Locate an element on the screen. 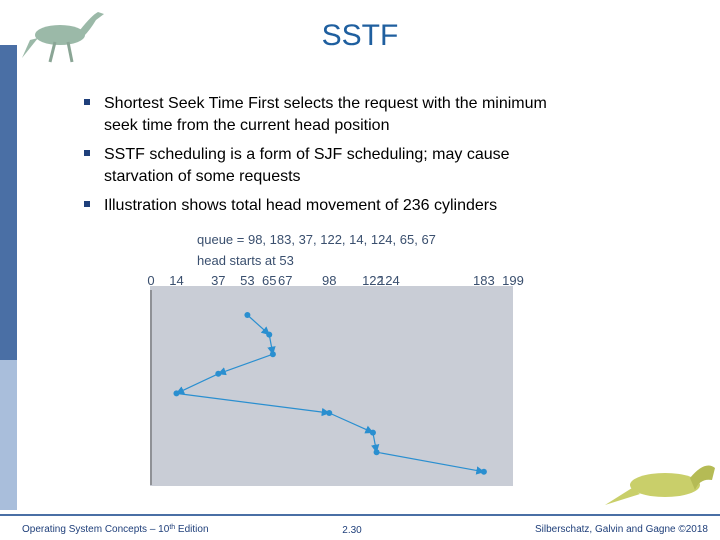  tick-label: 122 is located at coordinates (373, 280).